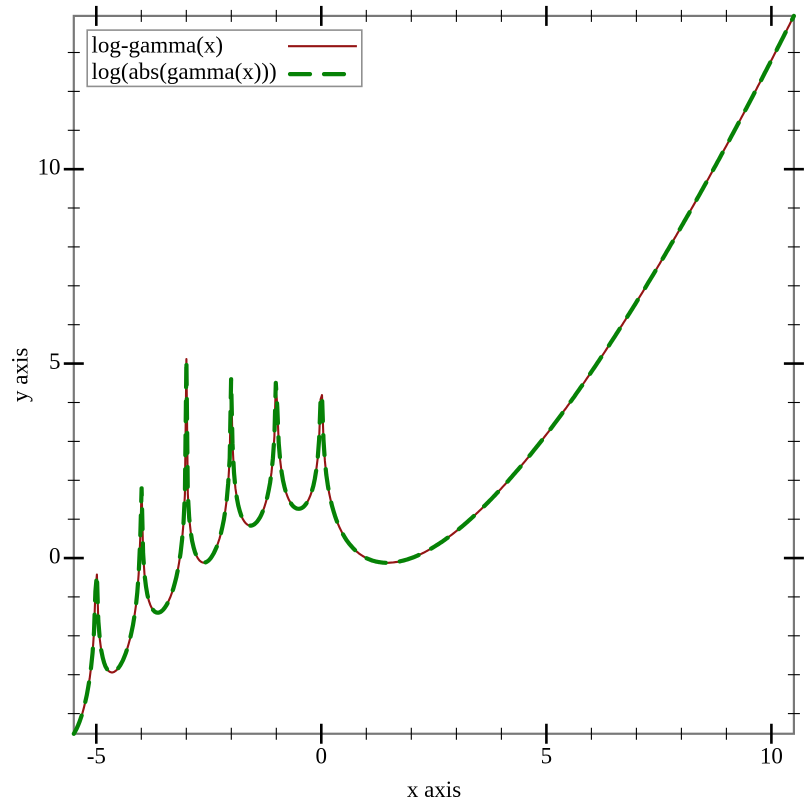 The height and width of the screenshot is (812, 812). Describe the element at coordinates (20, 375) in the screenshot. I see `svg-text: y axis` at that location.